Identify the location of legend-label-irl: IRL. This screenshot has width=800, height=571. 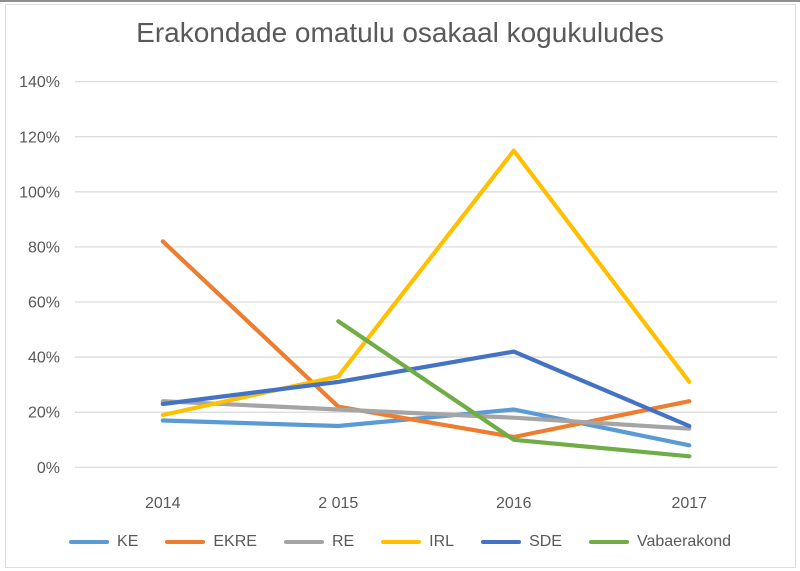
(442, 541).